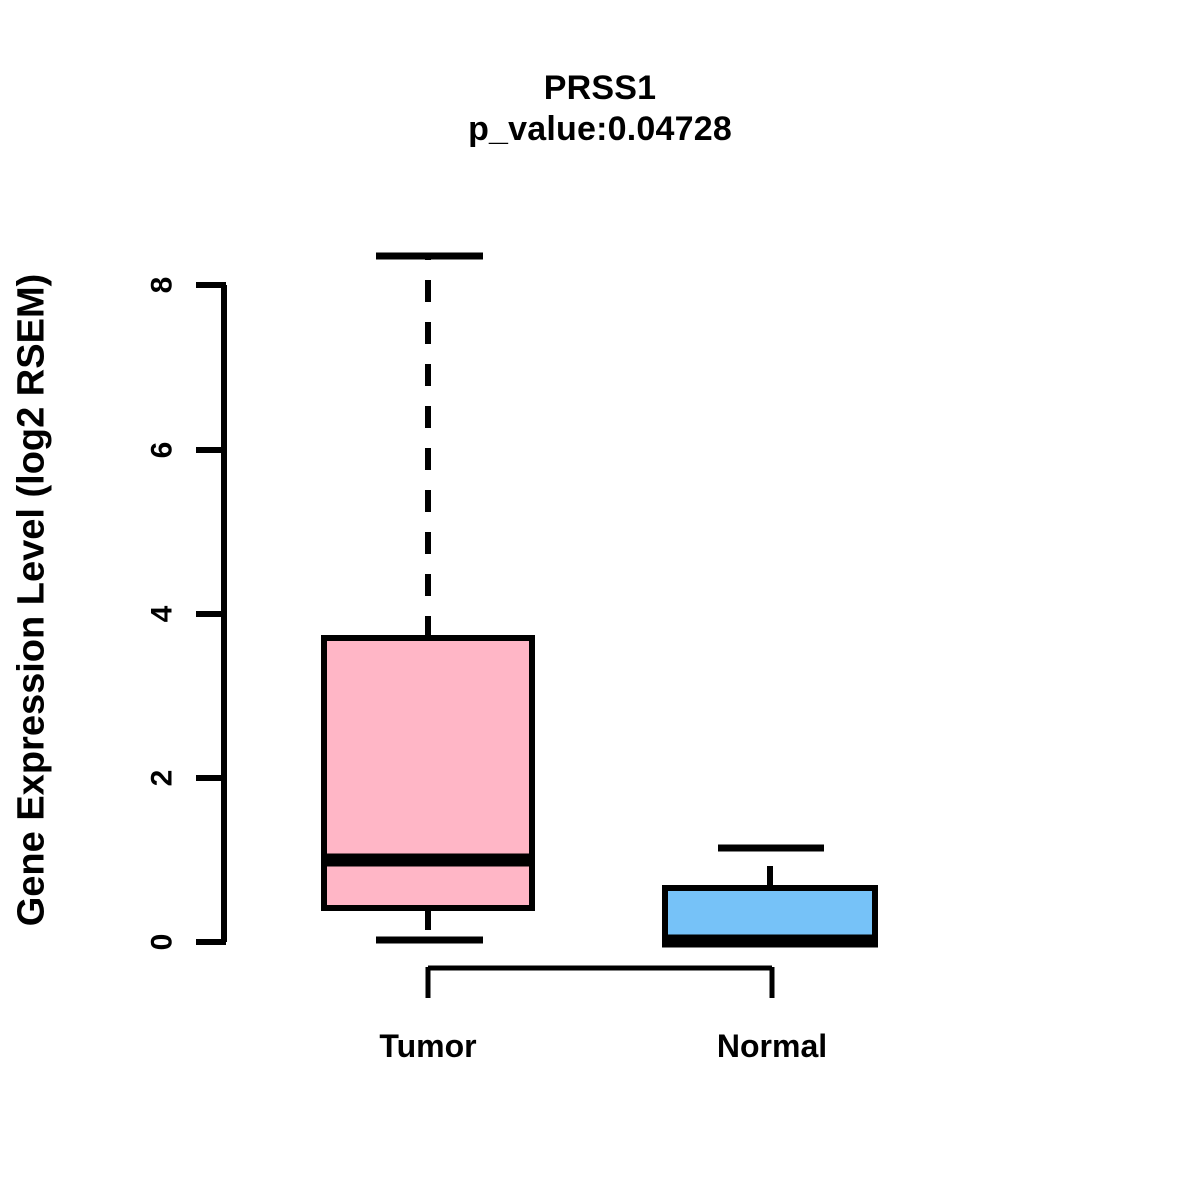 The width and height of the screenshot is (1200, 1200). Describe the element at coordinates (162, 285) in the screenshot. I see `y-tick-label-8: 8` at that location.